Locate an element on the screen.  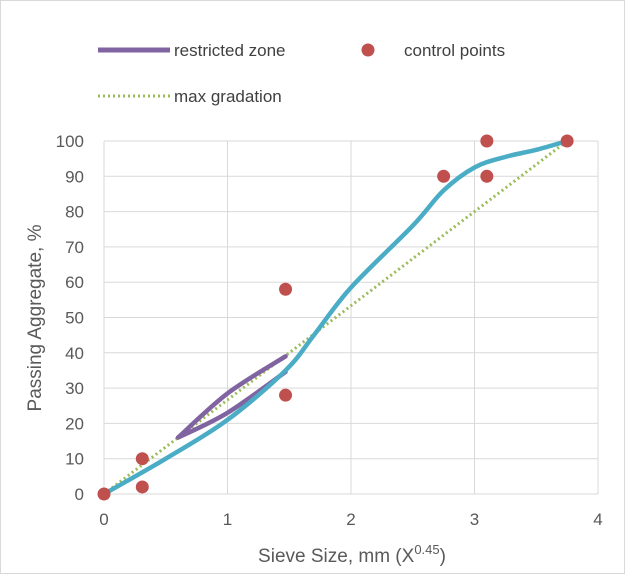
x-tick-label: 3 is located at coordinates (474, 519).